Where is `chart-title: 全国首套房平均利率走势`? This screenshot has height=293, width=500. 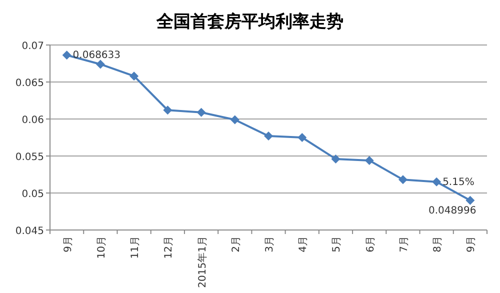 chart-title: 全国首套房平均利率走势 is located at coordinates (250, 22).